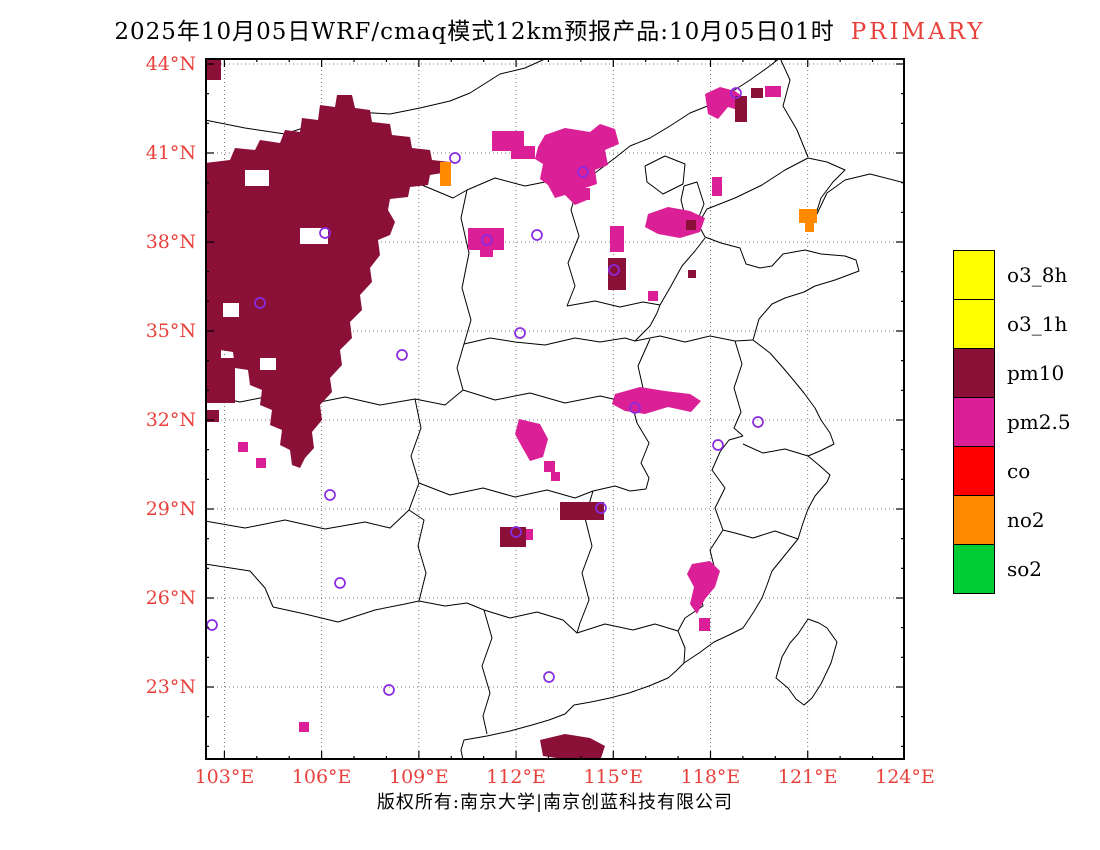 This screenshot has width=1100, height=850. What do you see at coordinates (170, 687) in the screenshot?
I see `lat-tick-label: 23°N` at bounding box center [170, 687].